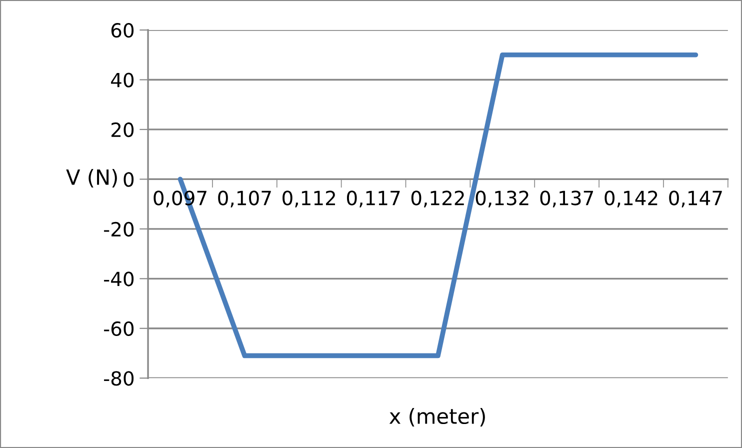  I want to click on y-axis-title: V (N), so click(91, 178).